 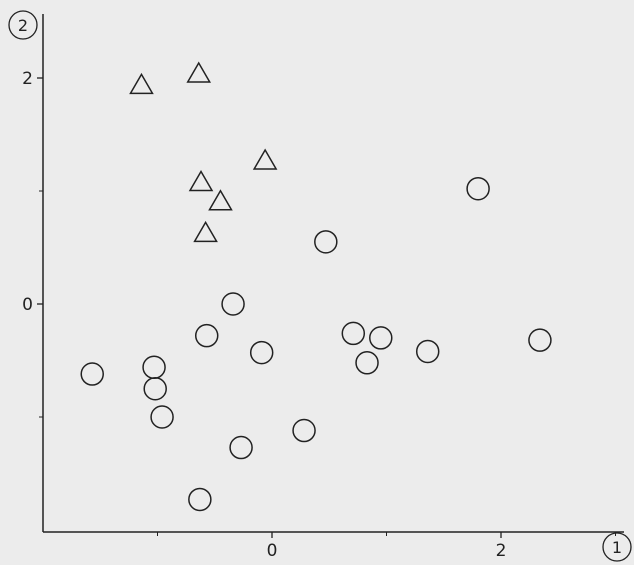 I want to click on x-axis-title: 1, so click(x=617, y=547).